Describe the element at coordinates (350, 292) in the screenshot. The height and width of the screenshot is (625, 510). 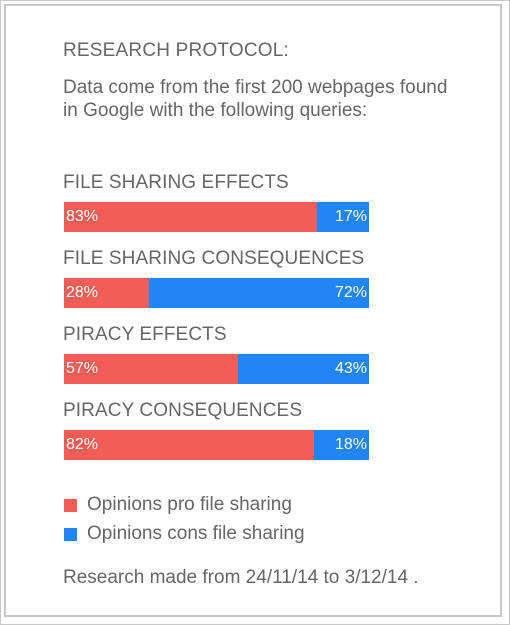
I see `bar-value-label: 72%` at that location.